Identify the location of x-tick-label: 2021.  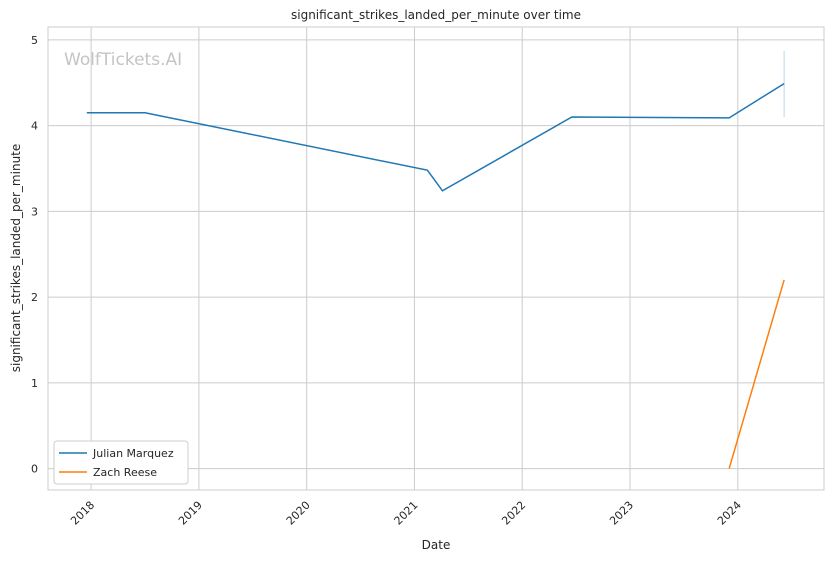
(406, 513).